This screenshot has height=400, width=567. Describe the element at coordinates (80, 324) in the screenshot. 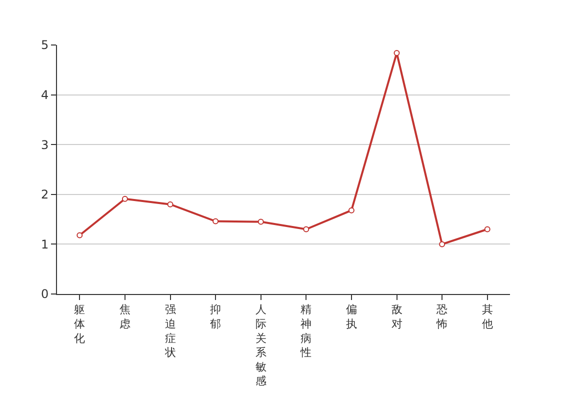

I see `x-tick-label: 躯体化` at that location.